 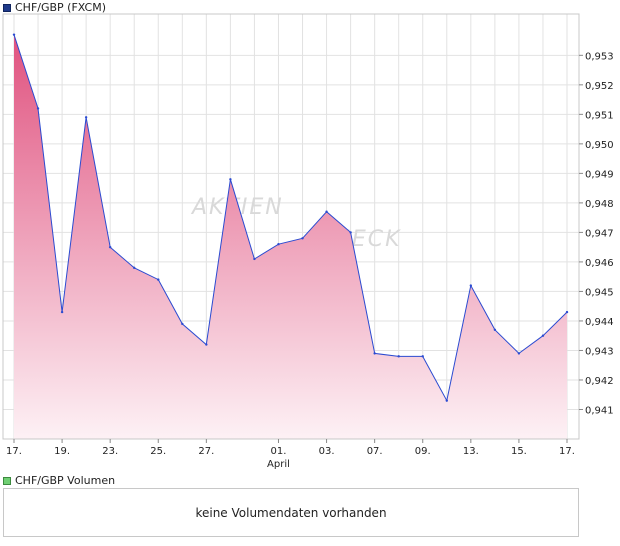 I want to click on x-tick-label: 23., so click(x=110, y=451).